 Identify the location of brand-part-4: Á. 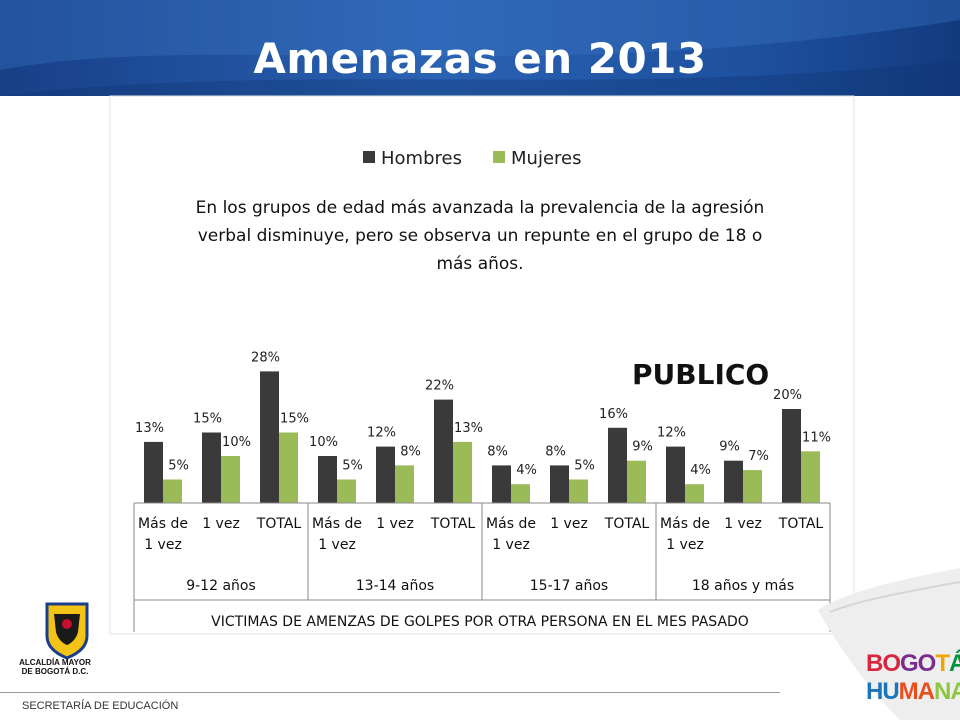
(954, 663).